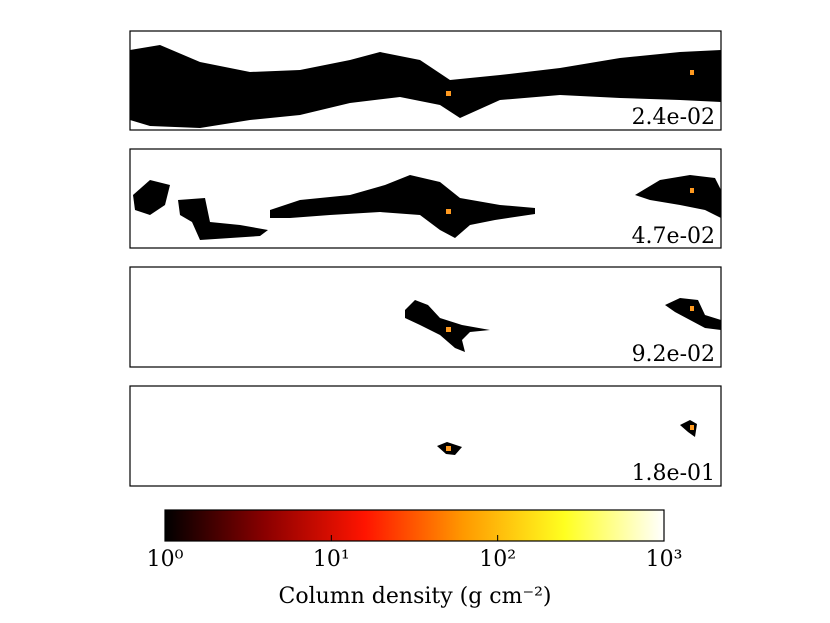 Image resolution: width=830 pixels, height=623 pixels. What do you see at coordinates (673, 354) in the screenshot?
I see `panel-label: 9.2e-02` at bounding box center [673, 354].